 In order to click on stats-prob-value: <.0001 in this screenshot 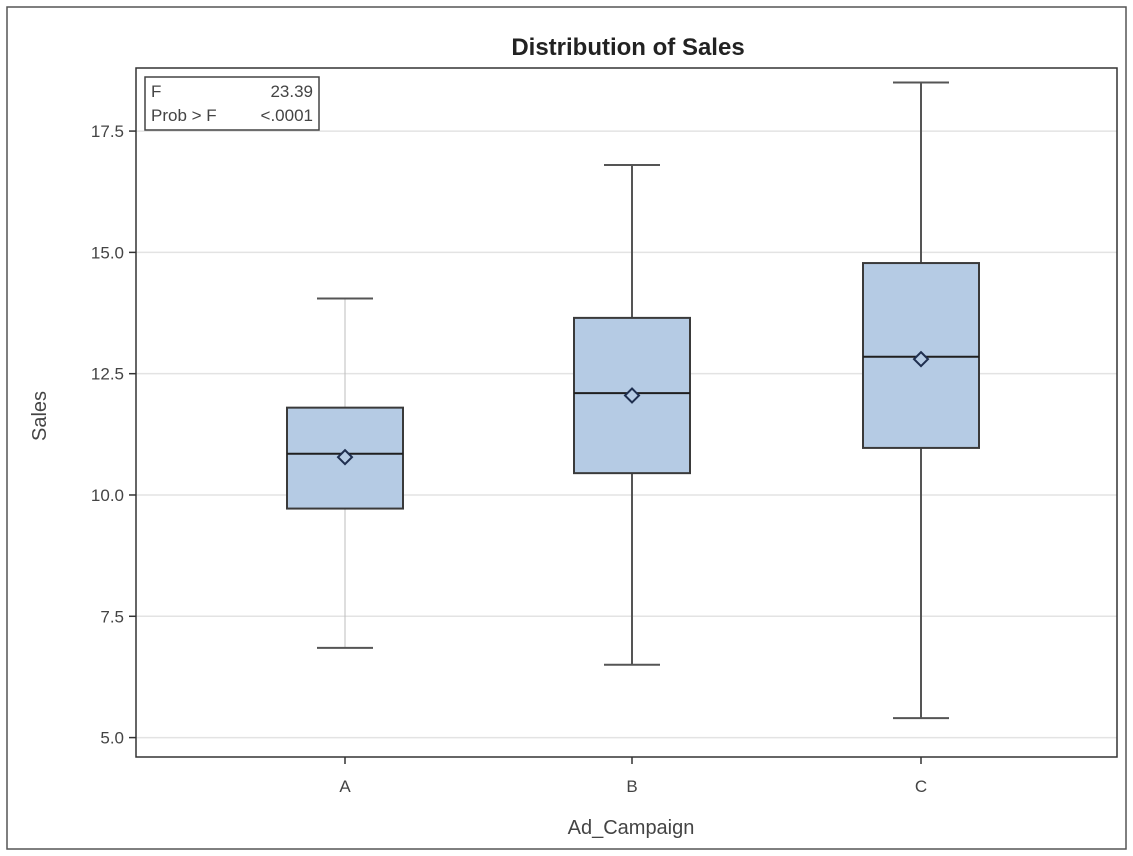, I will do `click(287, 115)`.